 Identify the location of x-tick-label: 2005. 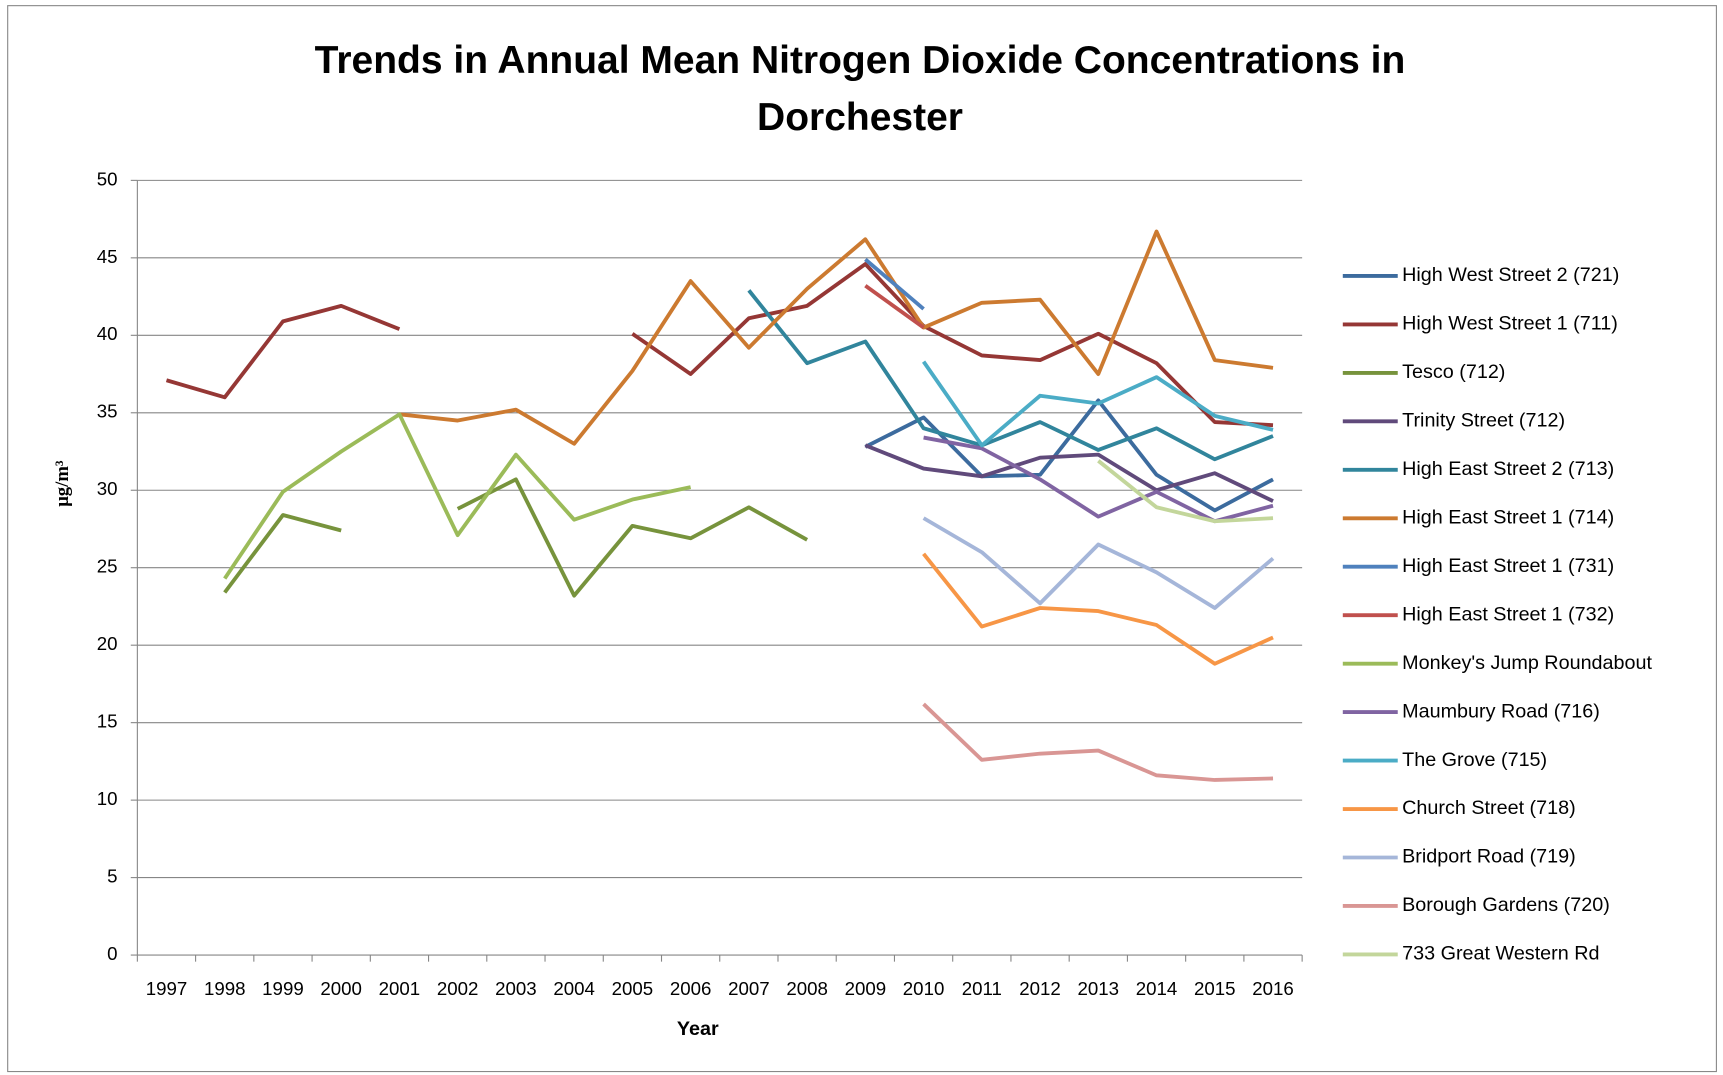
(633, 988).